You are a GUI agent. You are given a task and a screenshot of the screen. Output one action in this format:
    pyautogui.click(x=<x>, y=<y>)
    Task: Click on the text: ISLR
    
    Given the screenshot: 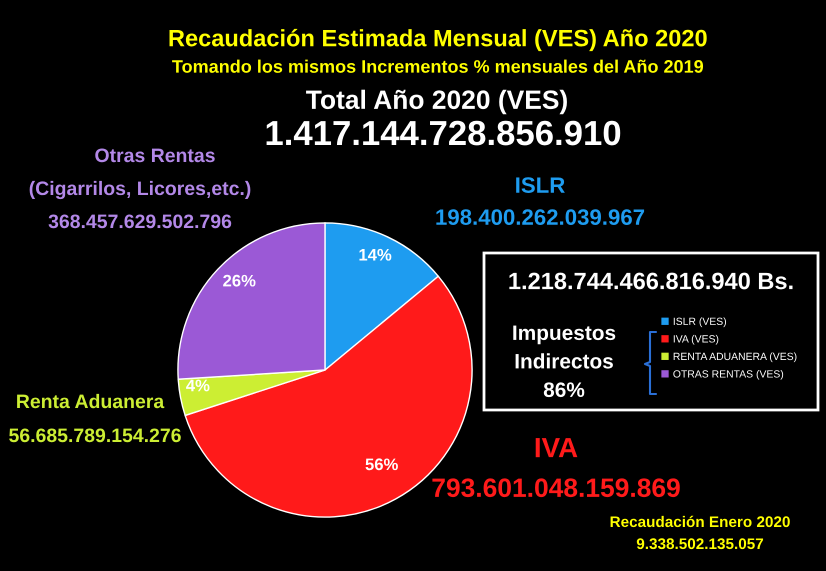 What is the action you would take?
    pyautogui.click(x=540, y=185)
    